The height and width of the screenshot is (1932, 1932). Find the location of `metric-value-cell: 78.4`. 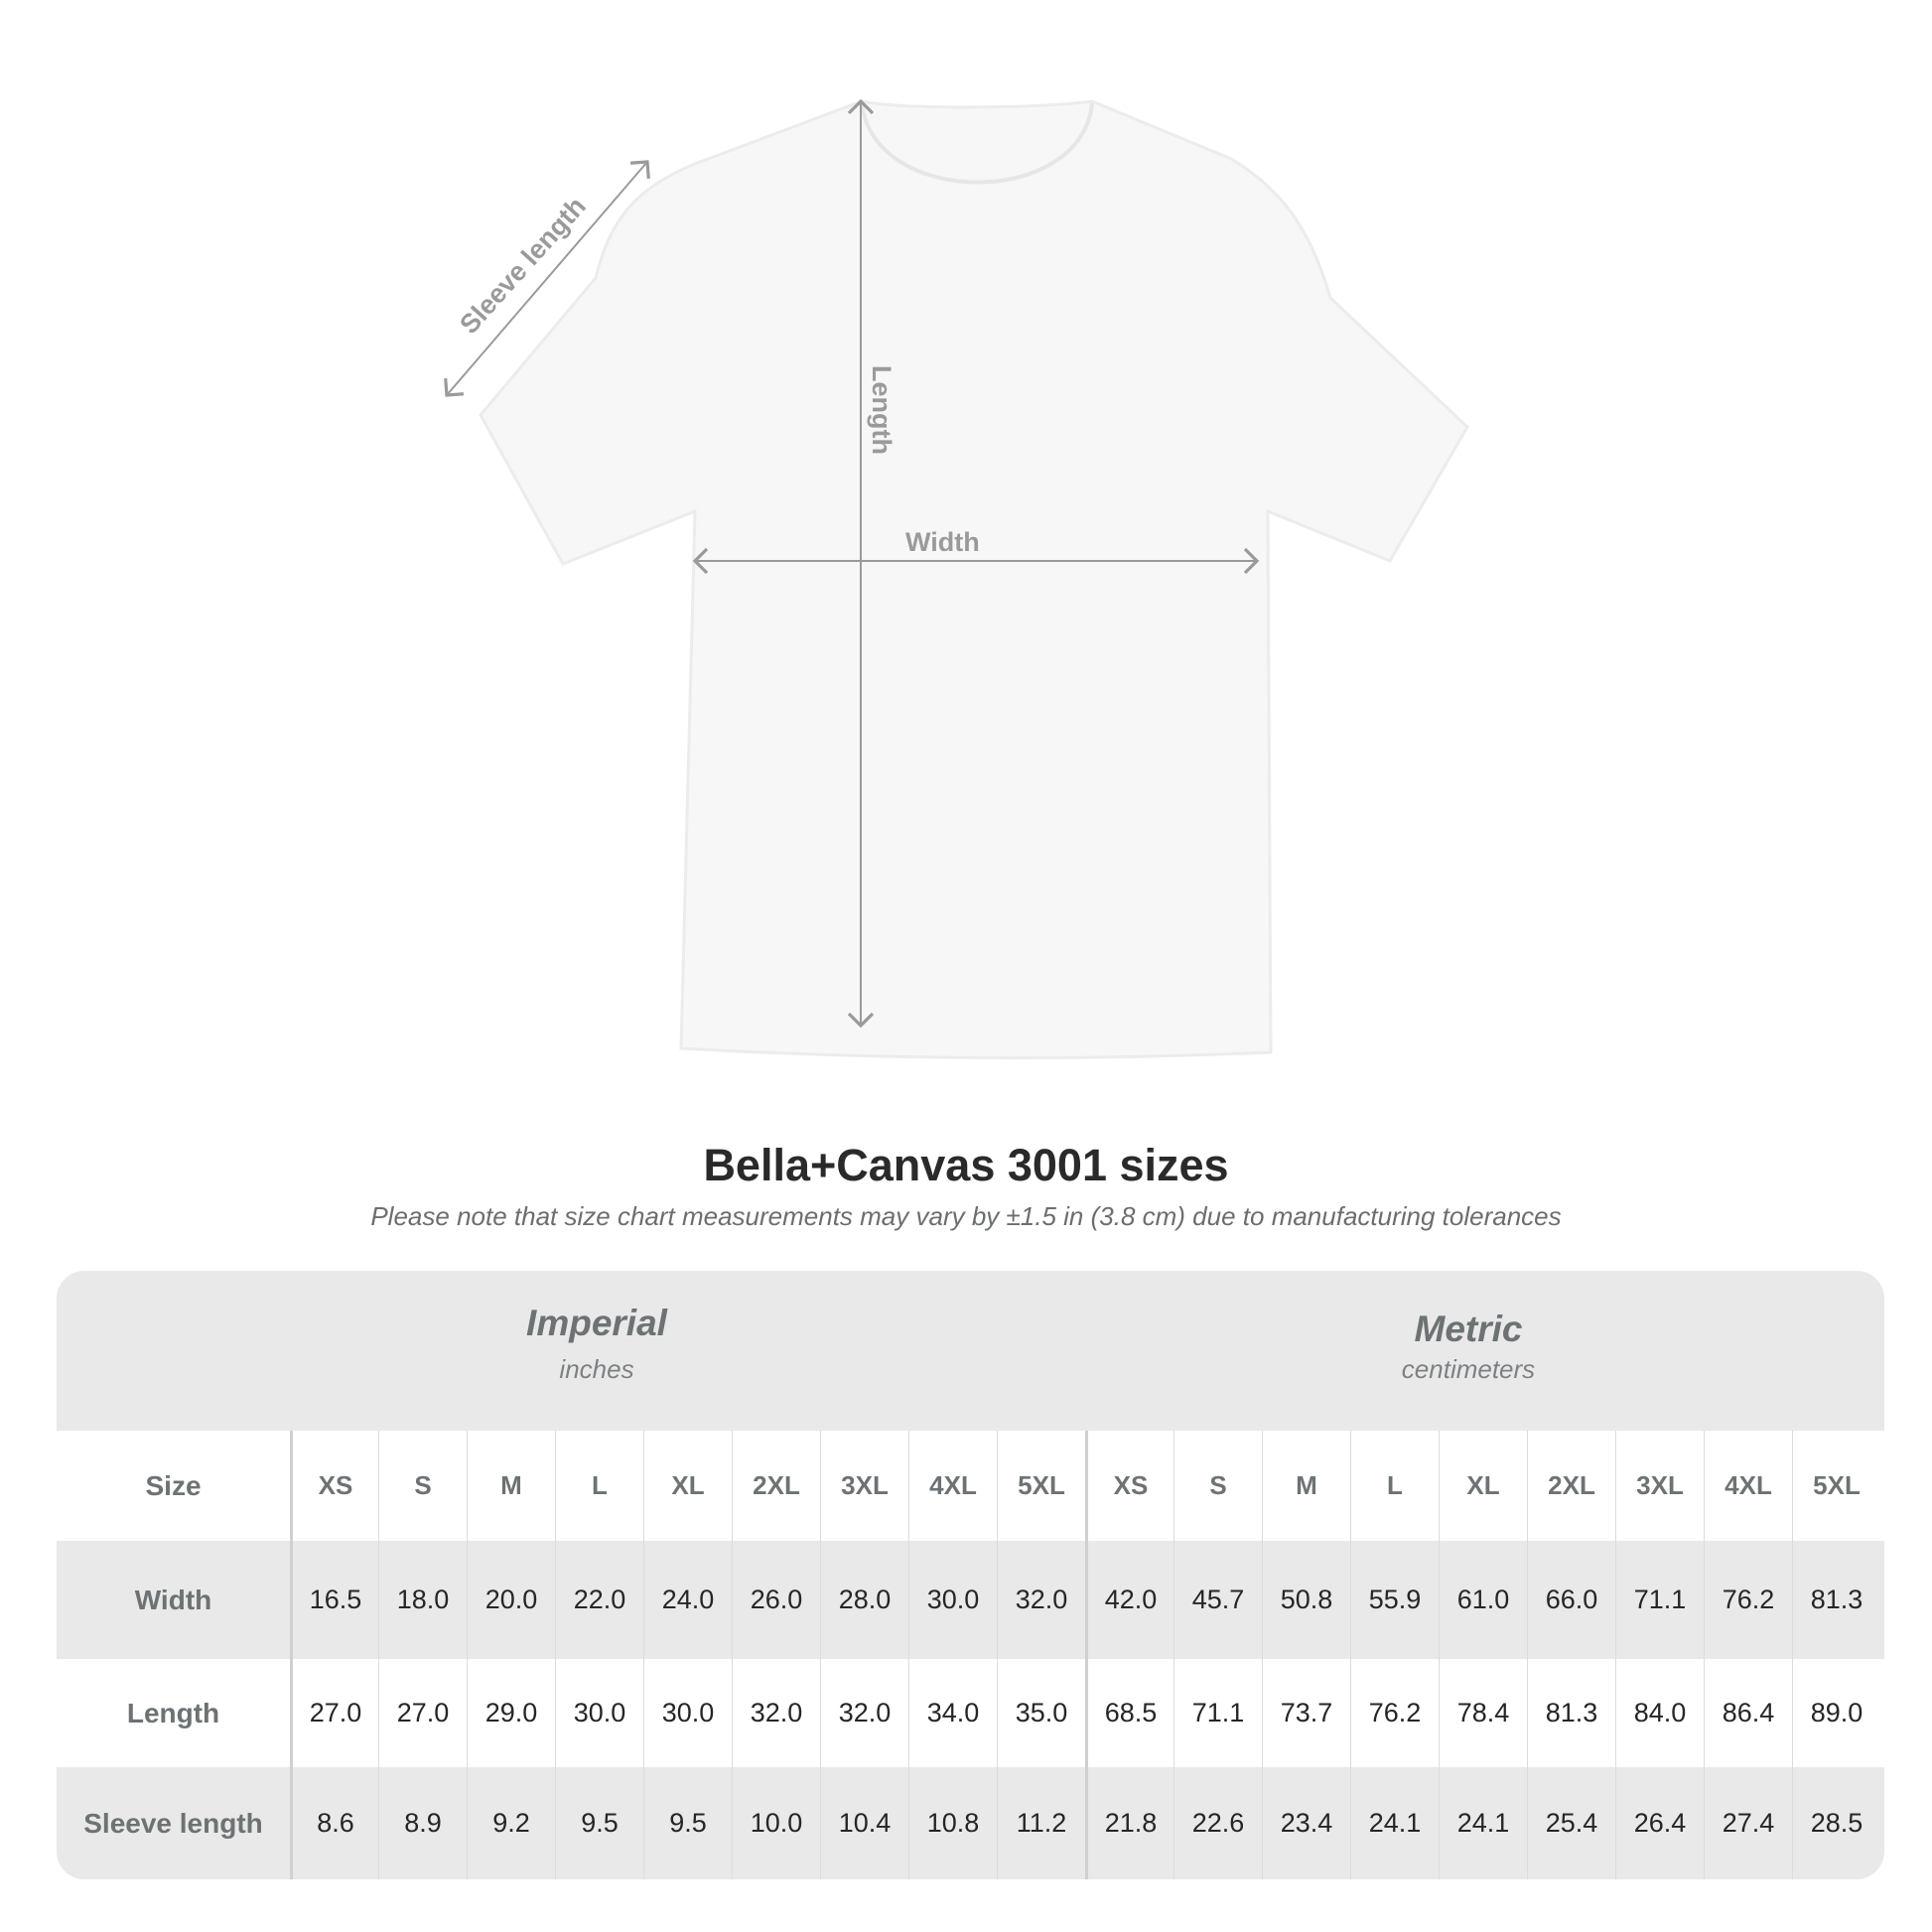

metric-value-cell: 78.4 is located at coordinates (1483, 1713).